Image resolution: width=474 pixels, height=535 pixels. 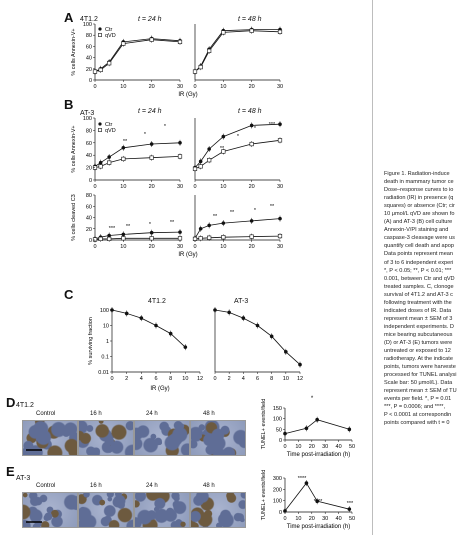 What do you see at coordinates (420, 391) in the screenshot?
I see `caption-line: represent mean ± SEM of TU` at bounding box center [420, 391].